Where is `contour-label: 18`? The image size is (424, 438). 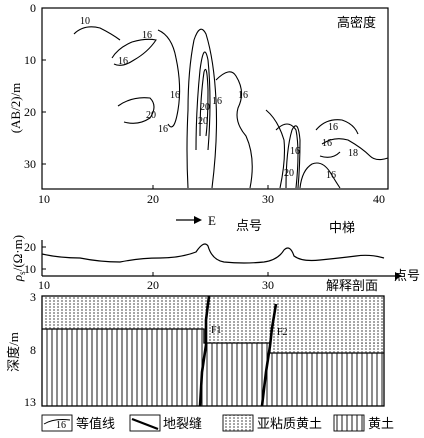 contour-label: 18 is located at coordinates (353, 153).